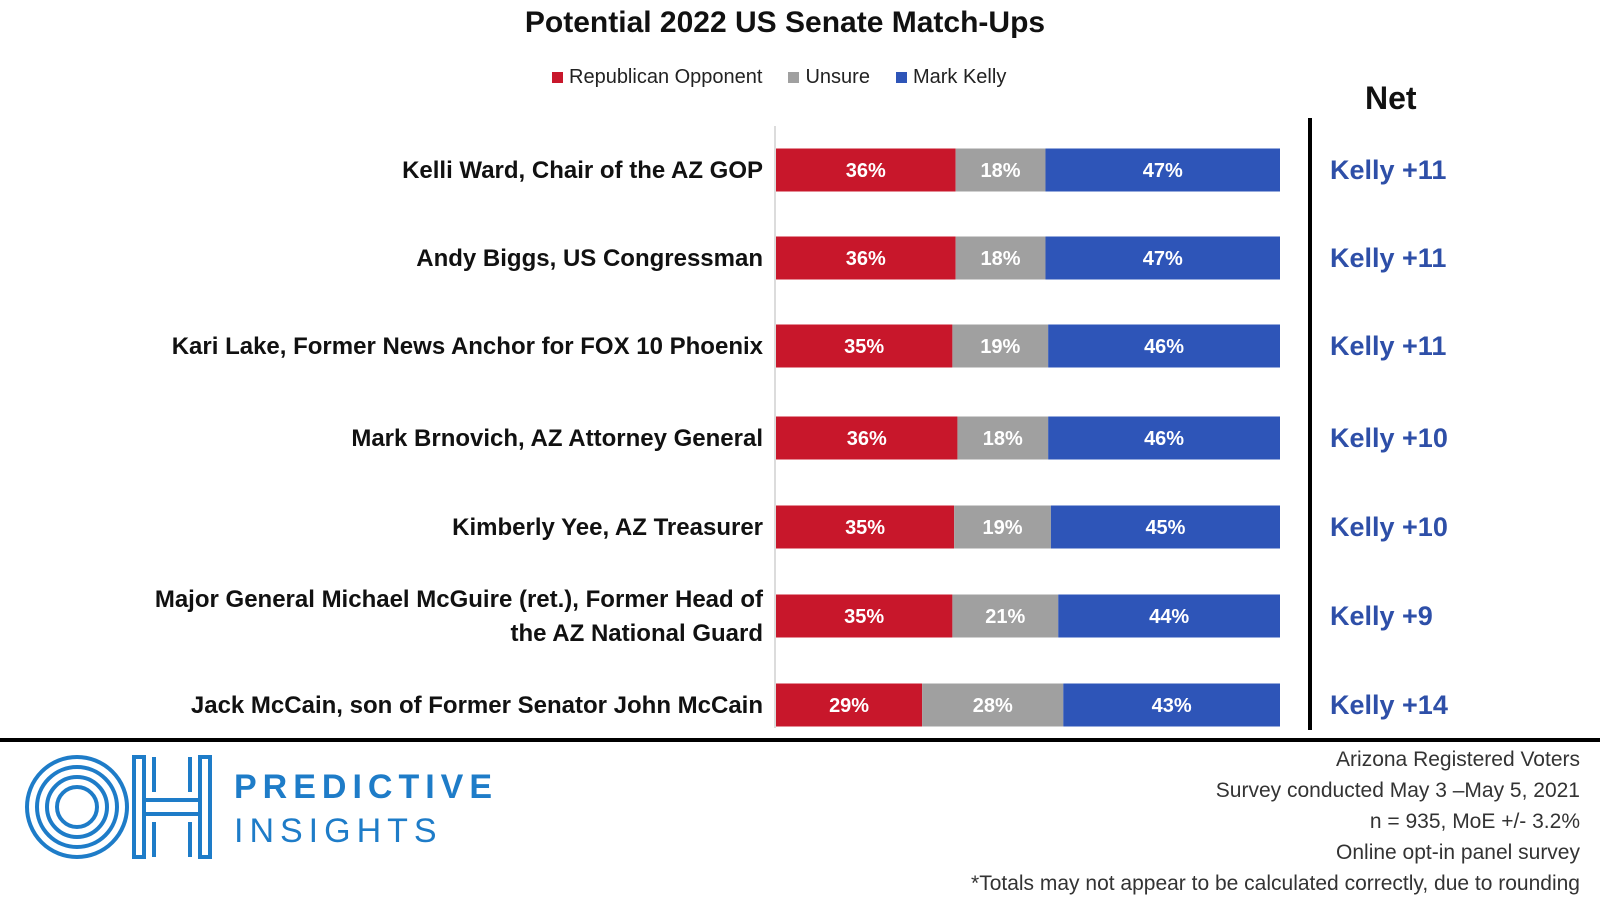 The image size is (1600, 900). I want to click on category-label-0: Kelli Ward, Chair of the AZ GOP, so click(582, 170).